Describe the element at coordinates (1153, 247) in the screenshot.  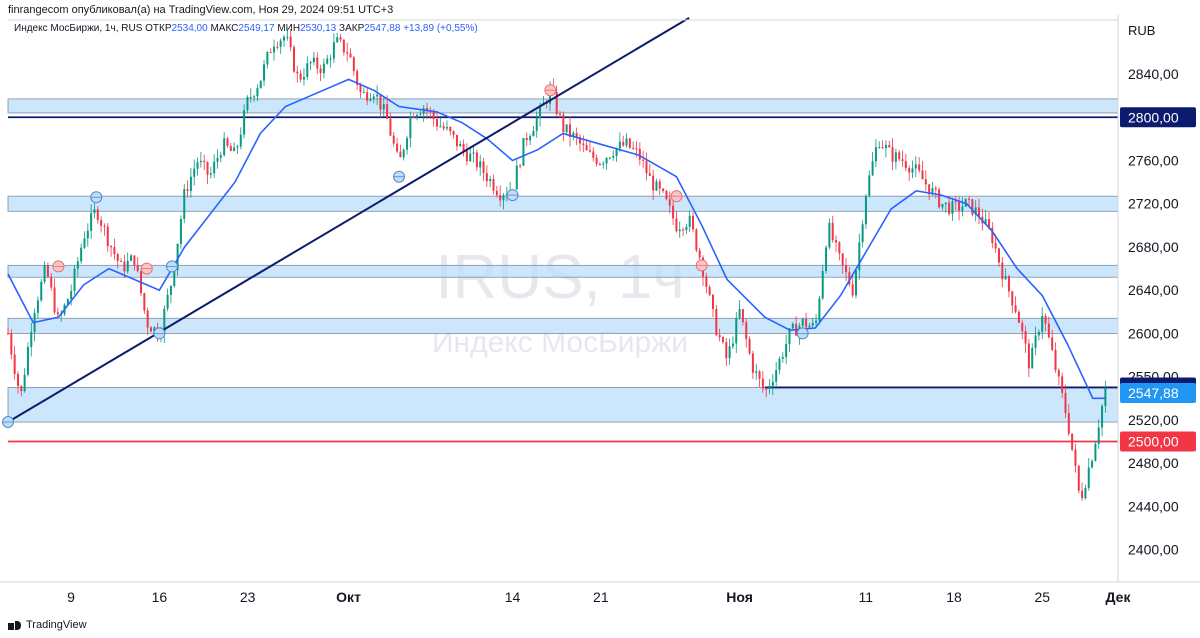
I see `price-tick-label: 2680,00` at that location.